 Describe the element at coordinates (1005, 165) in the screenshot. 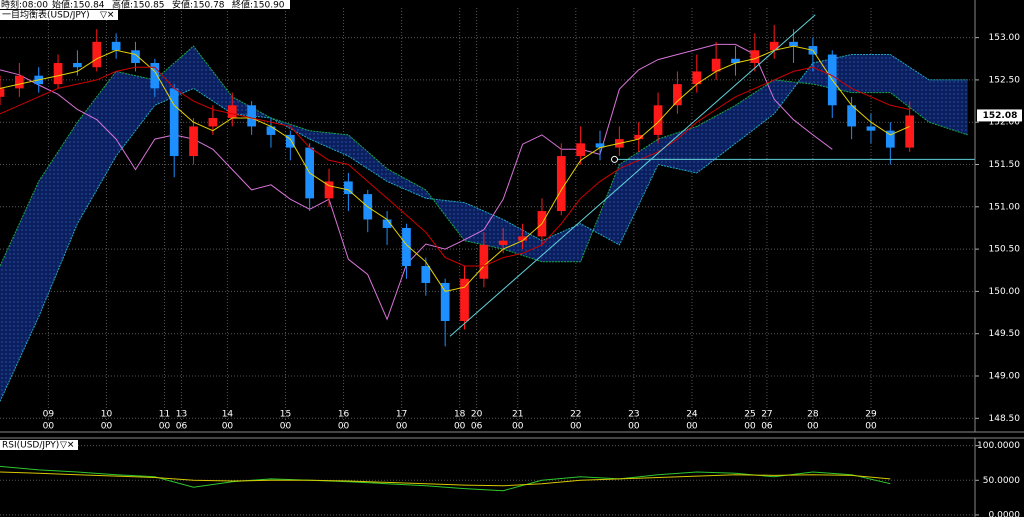

I see `y-tick-label: 151.50` at that location.